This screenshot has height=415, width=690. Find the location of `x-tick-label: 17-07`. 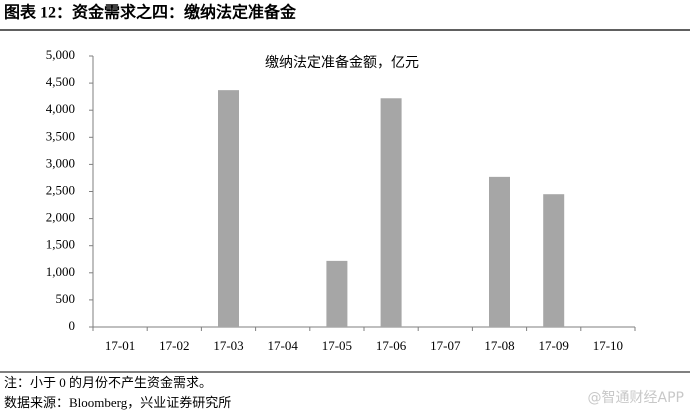

x-tick-label: 17-07 is located at coordinates (445, 345).